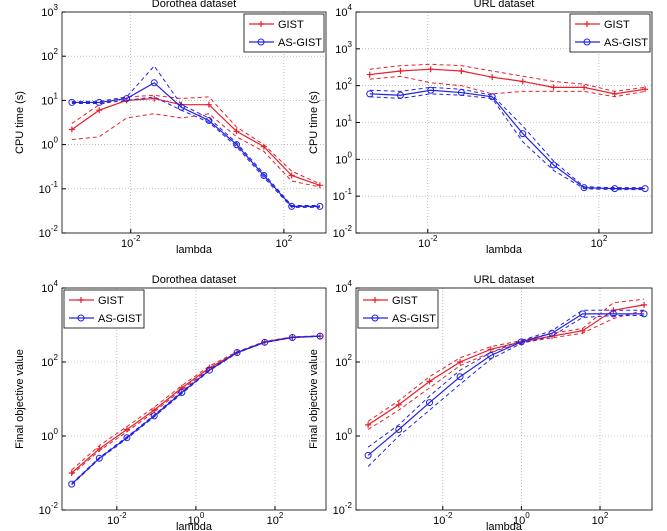 This screenshot has height=531, width=667. I want to click on series-line, so click(506, 384).